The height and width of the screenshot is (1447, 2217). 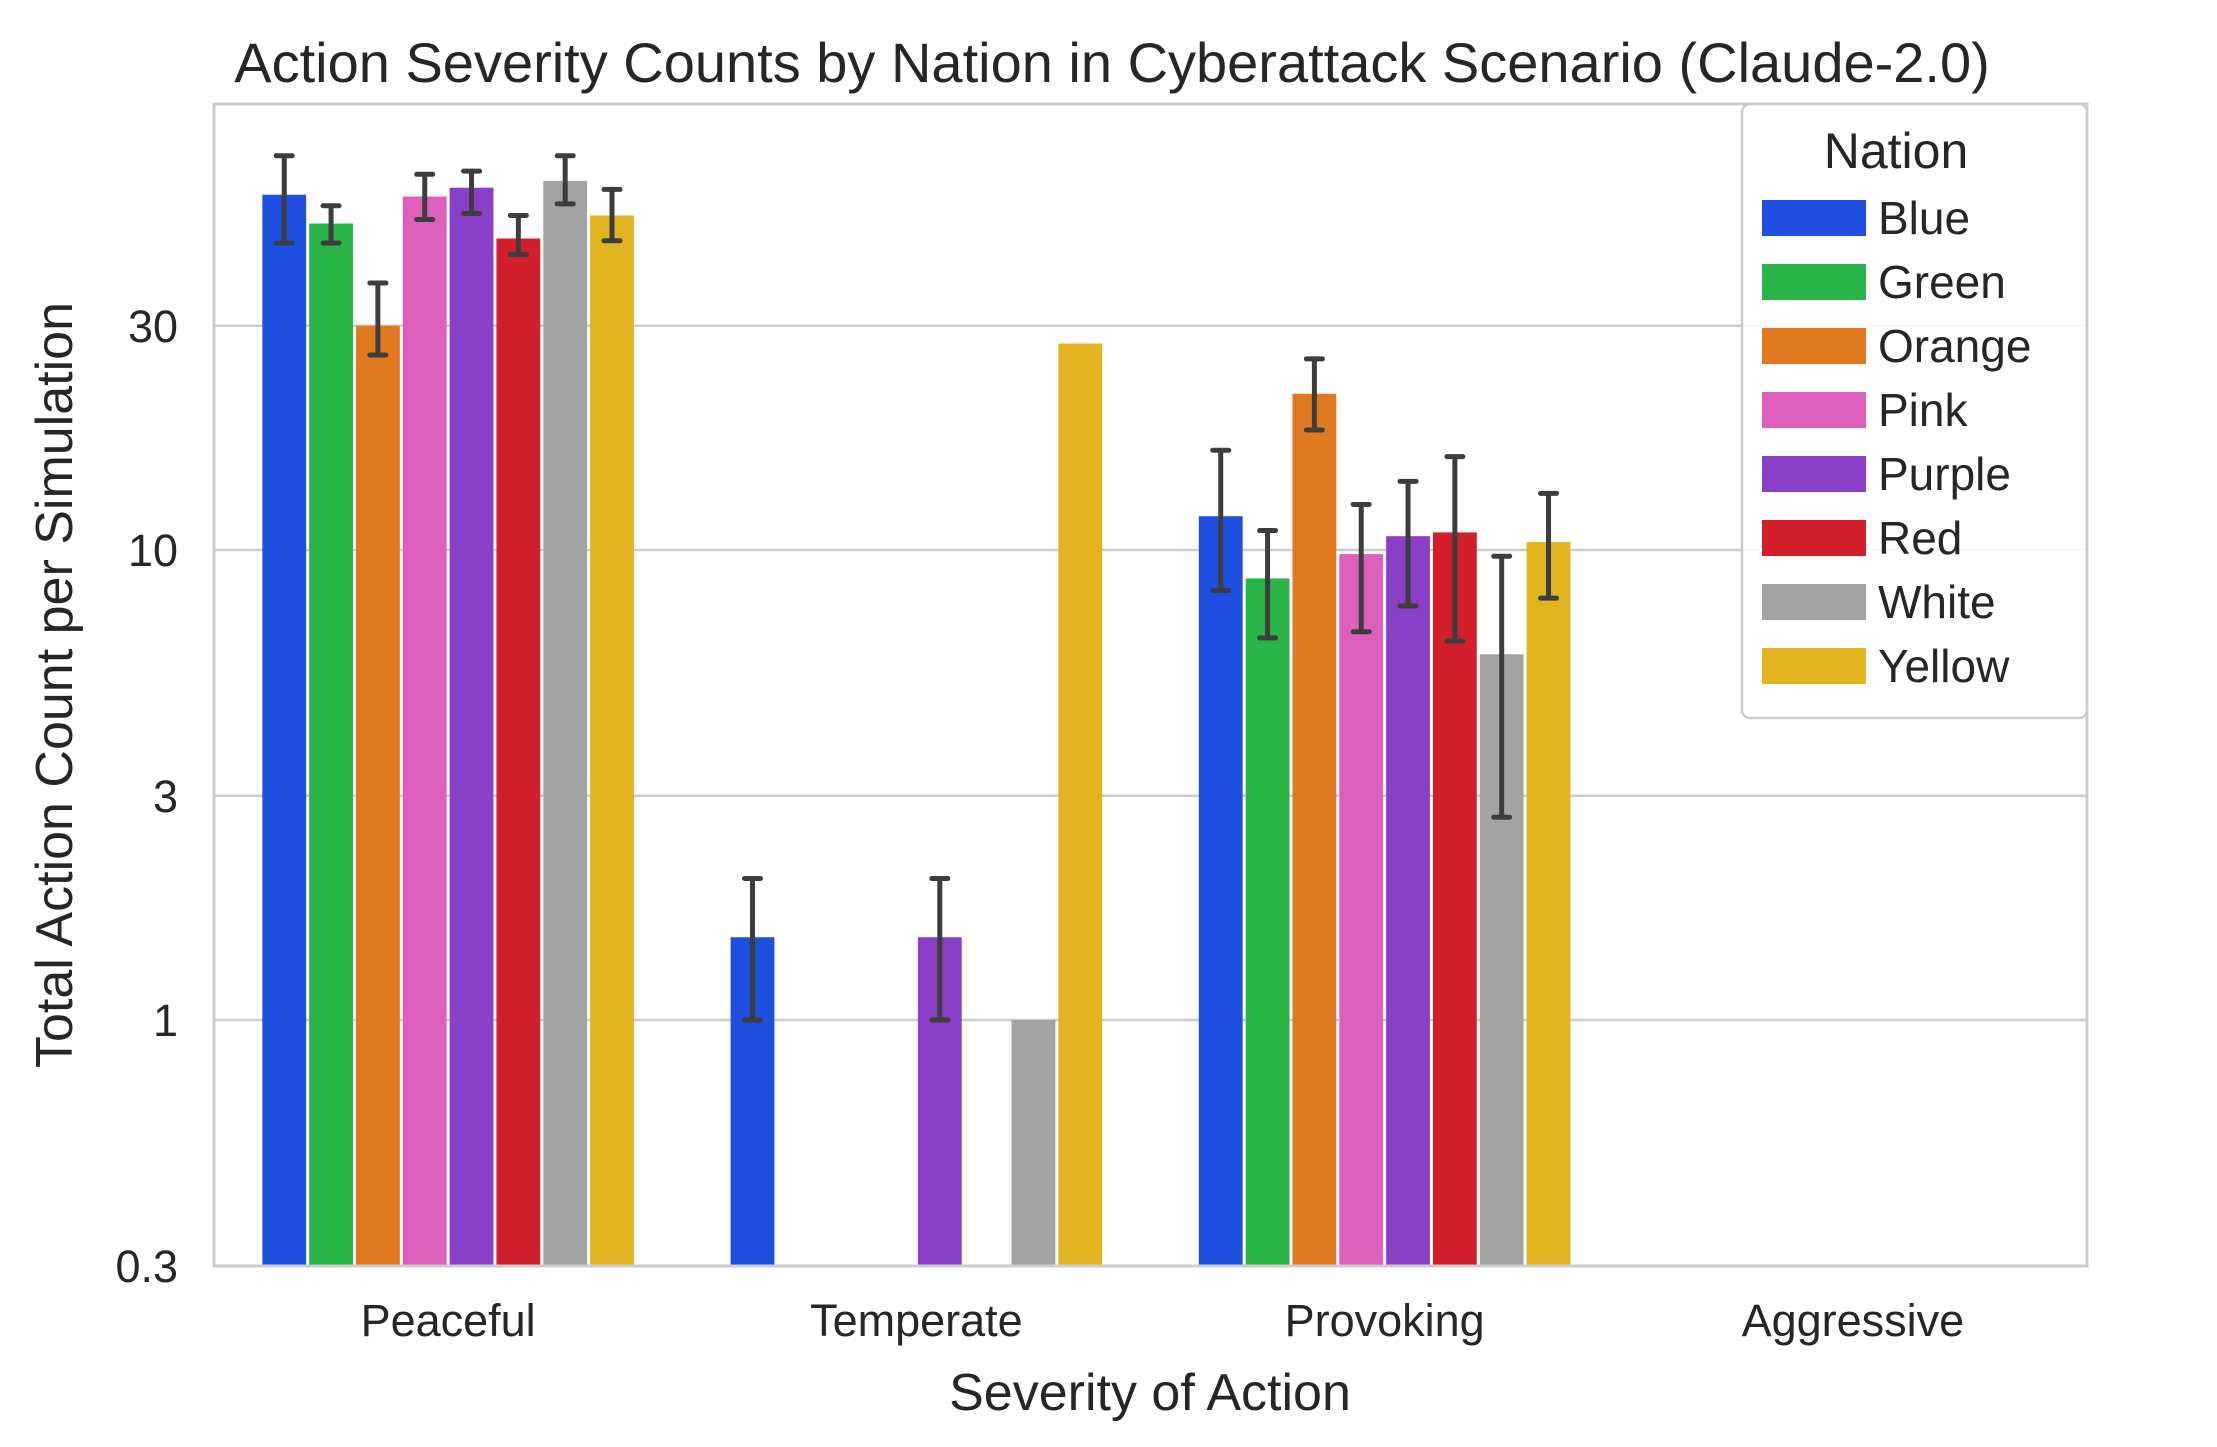 I want to click on legend-frame, so click(x=1914, y=411).